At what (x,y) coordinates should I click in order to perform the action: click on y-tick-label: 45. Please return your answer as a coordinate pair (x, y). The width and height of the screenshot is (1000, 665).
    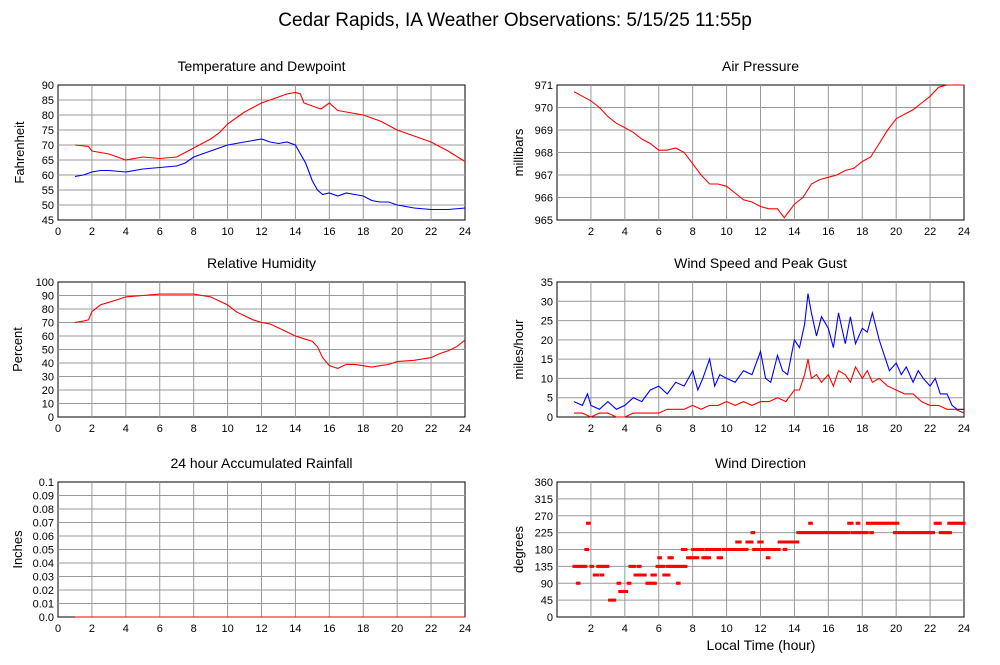
    Looking at the image, I should click on (547, 601).